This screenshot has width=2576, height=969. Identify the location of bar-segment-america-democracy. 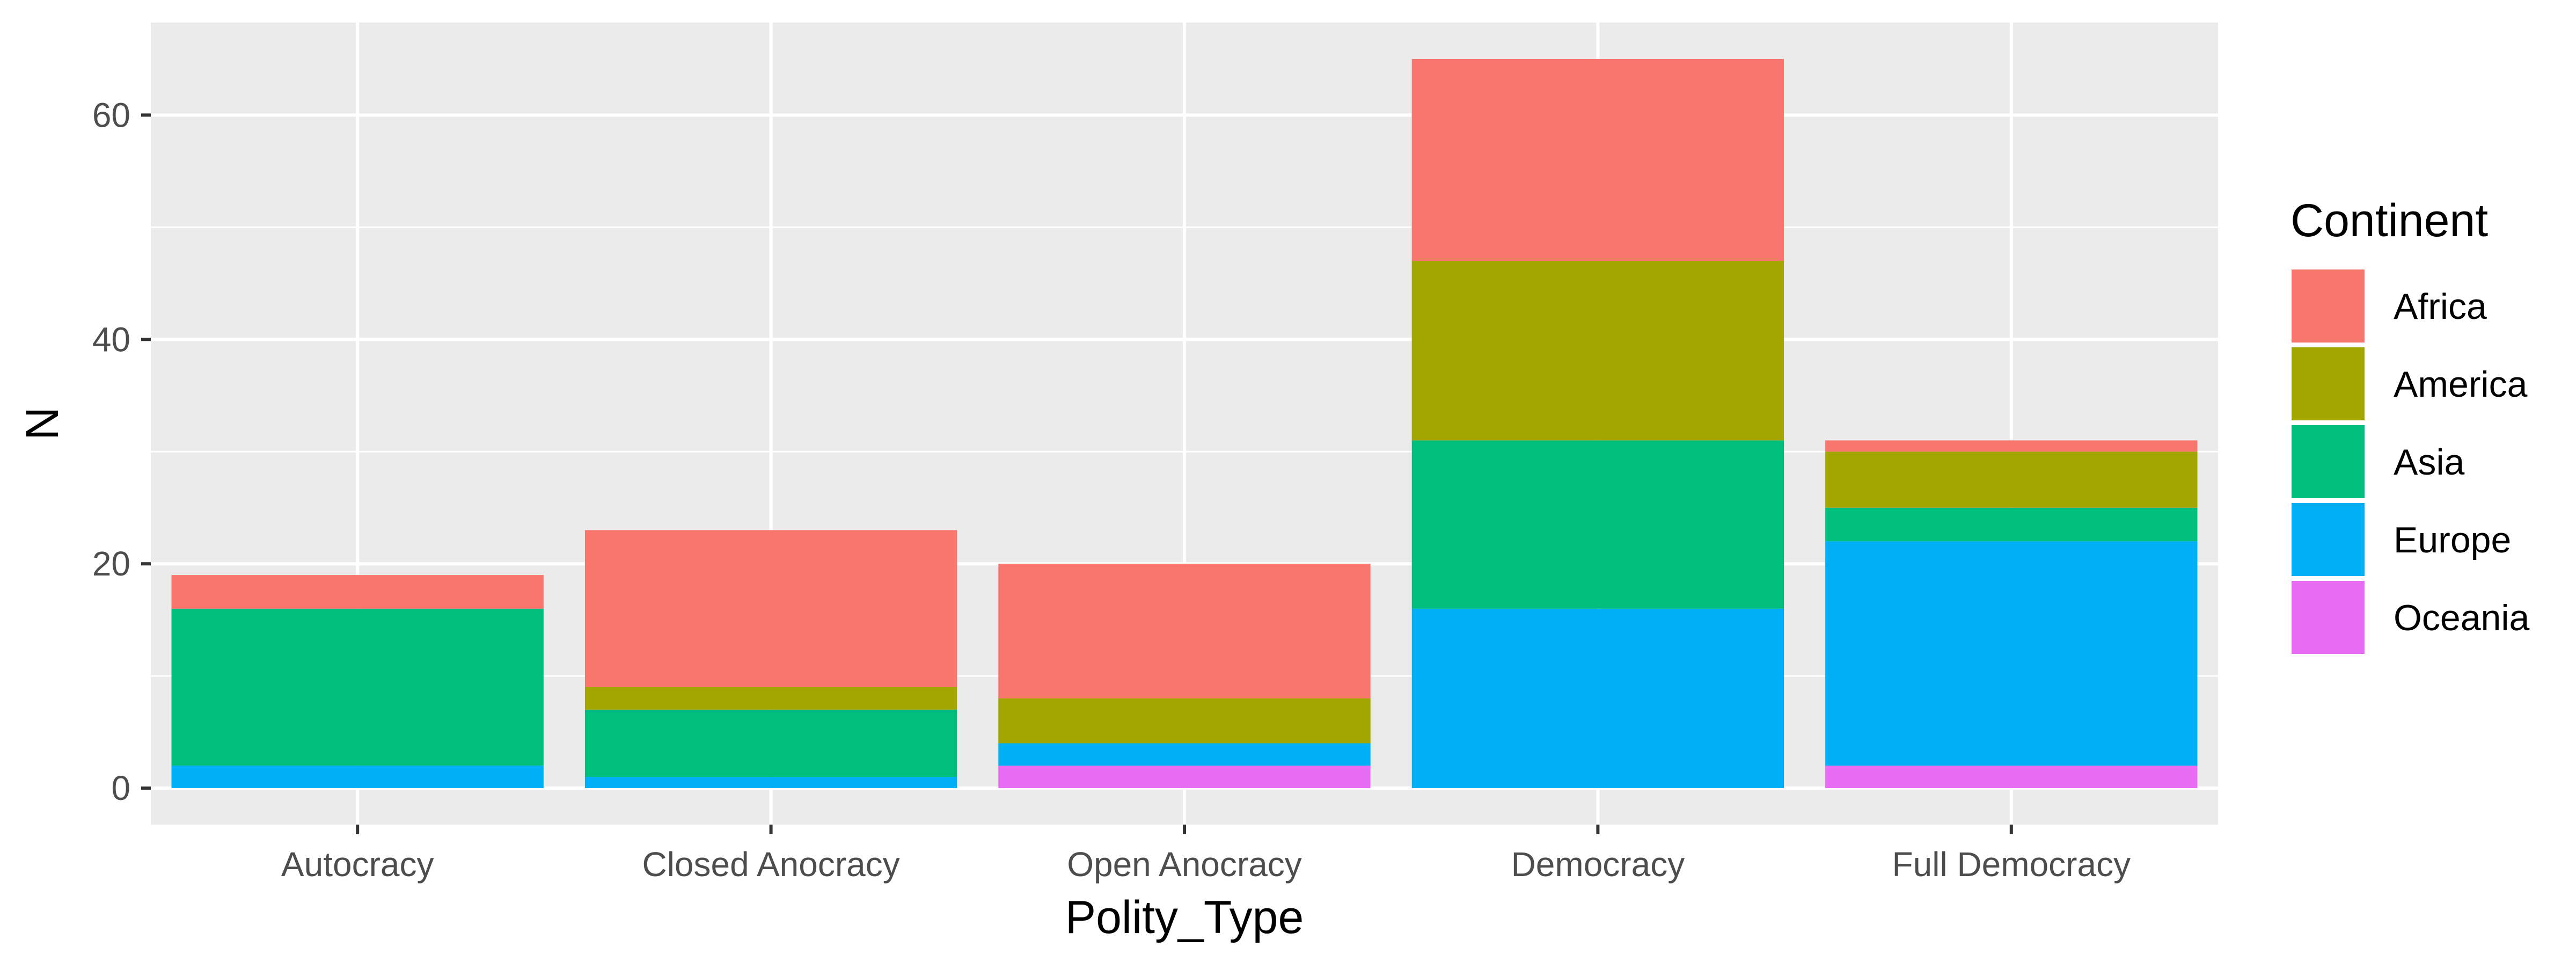
(1597, 351).